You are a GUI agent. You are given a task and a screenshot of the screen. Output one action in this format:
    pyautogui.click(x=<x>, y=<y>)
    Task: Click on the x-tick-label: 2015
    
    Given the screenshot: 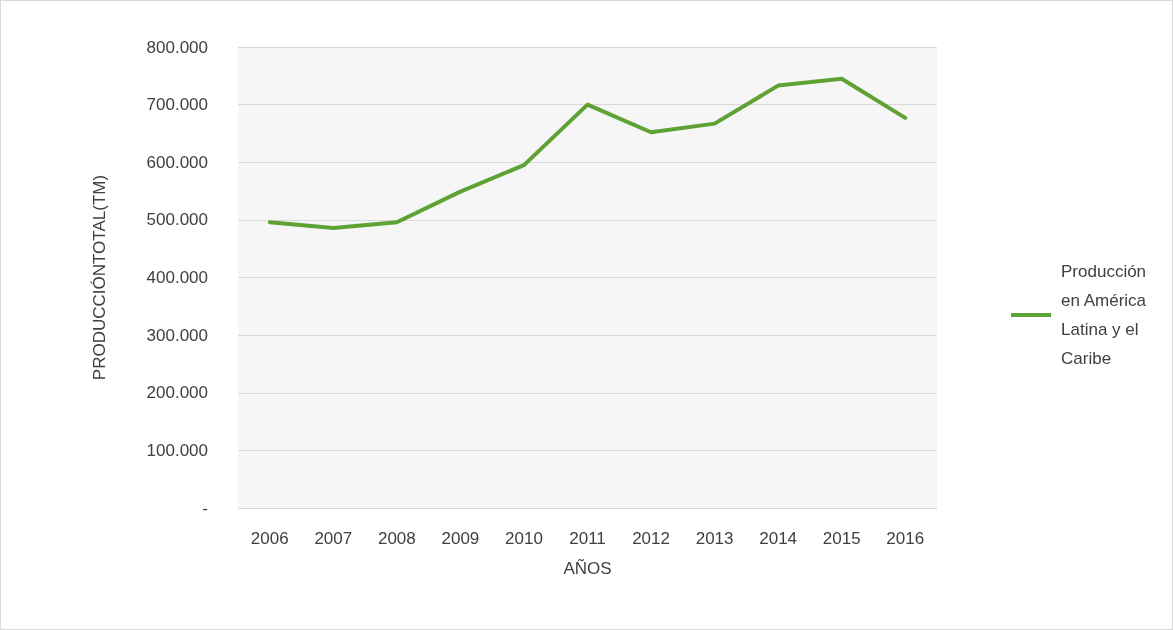 What is the action you would take?
    pyautogui.click(x=841, y=538)
    